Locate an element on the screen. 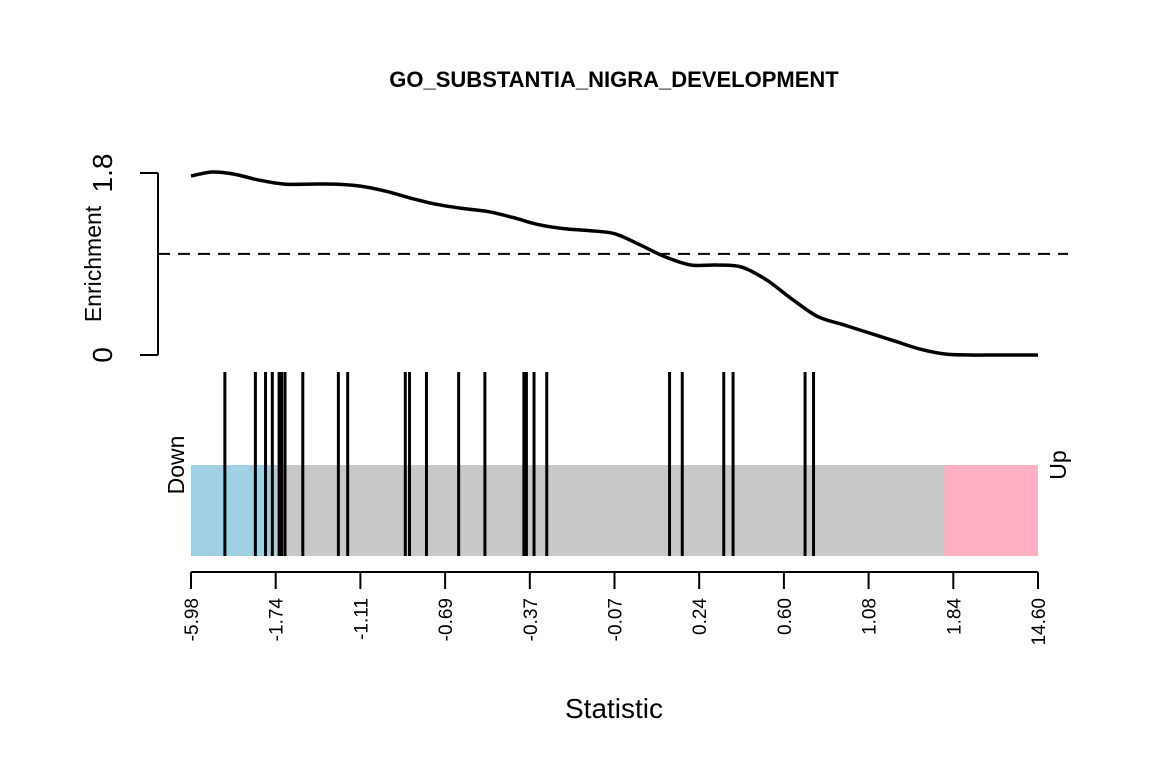 The image size is (1152, 768). y-tick-label-top: 1.8 is located at coordinates (102, 173).